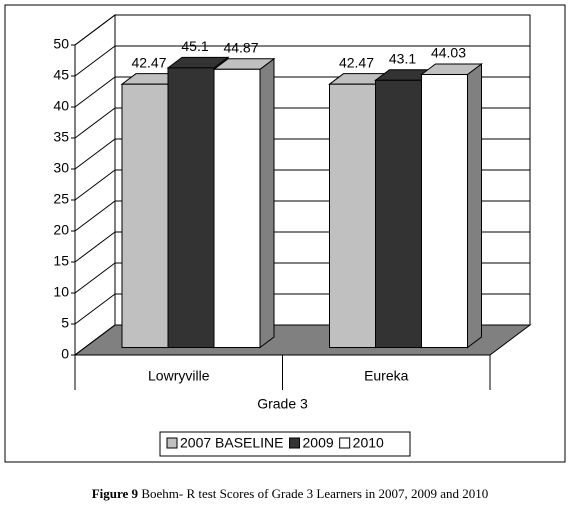 The image size is (580, 516). Describe the element at coordinates (402, 58) in the screenshot. I see `value-label: 43.1` at that location.